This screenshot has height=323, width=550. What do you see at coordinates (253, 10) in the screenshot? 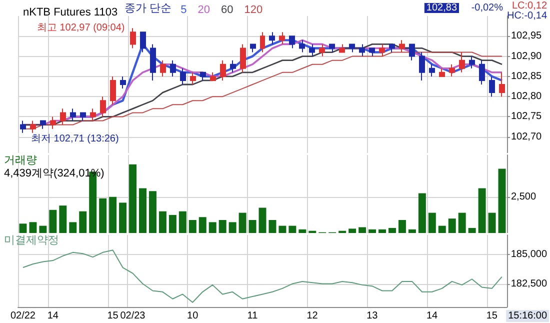
I see `text: 120` at bounding box center [253, 10].